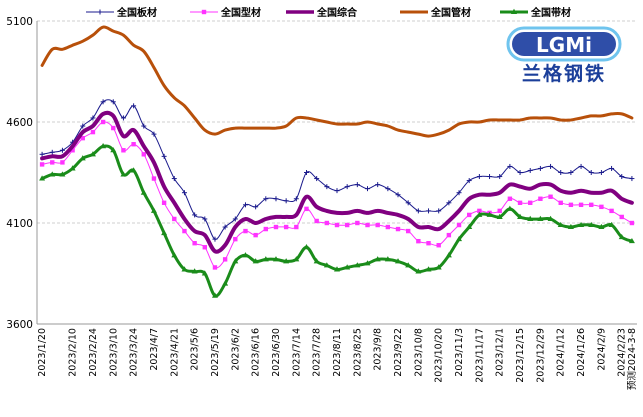  Describe the element at coordinates (564, 44) in the screenshot. I see `logo-bg` at that location.